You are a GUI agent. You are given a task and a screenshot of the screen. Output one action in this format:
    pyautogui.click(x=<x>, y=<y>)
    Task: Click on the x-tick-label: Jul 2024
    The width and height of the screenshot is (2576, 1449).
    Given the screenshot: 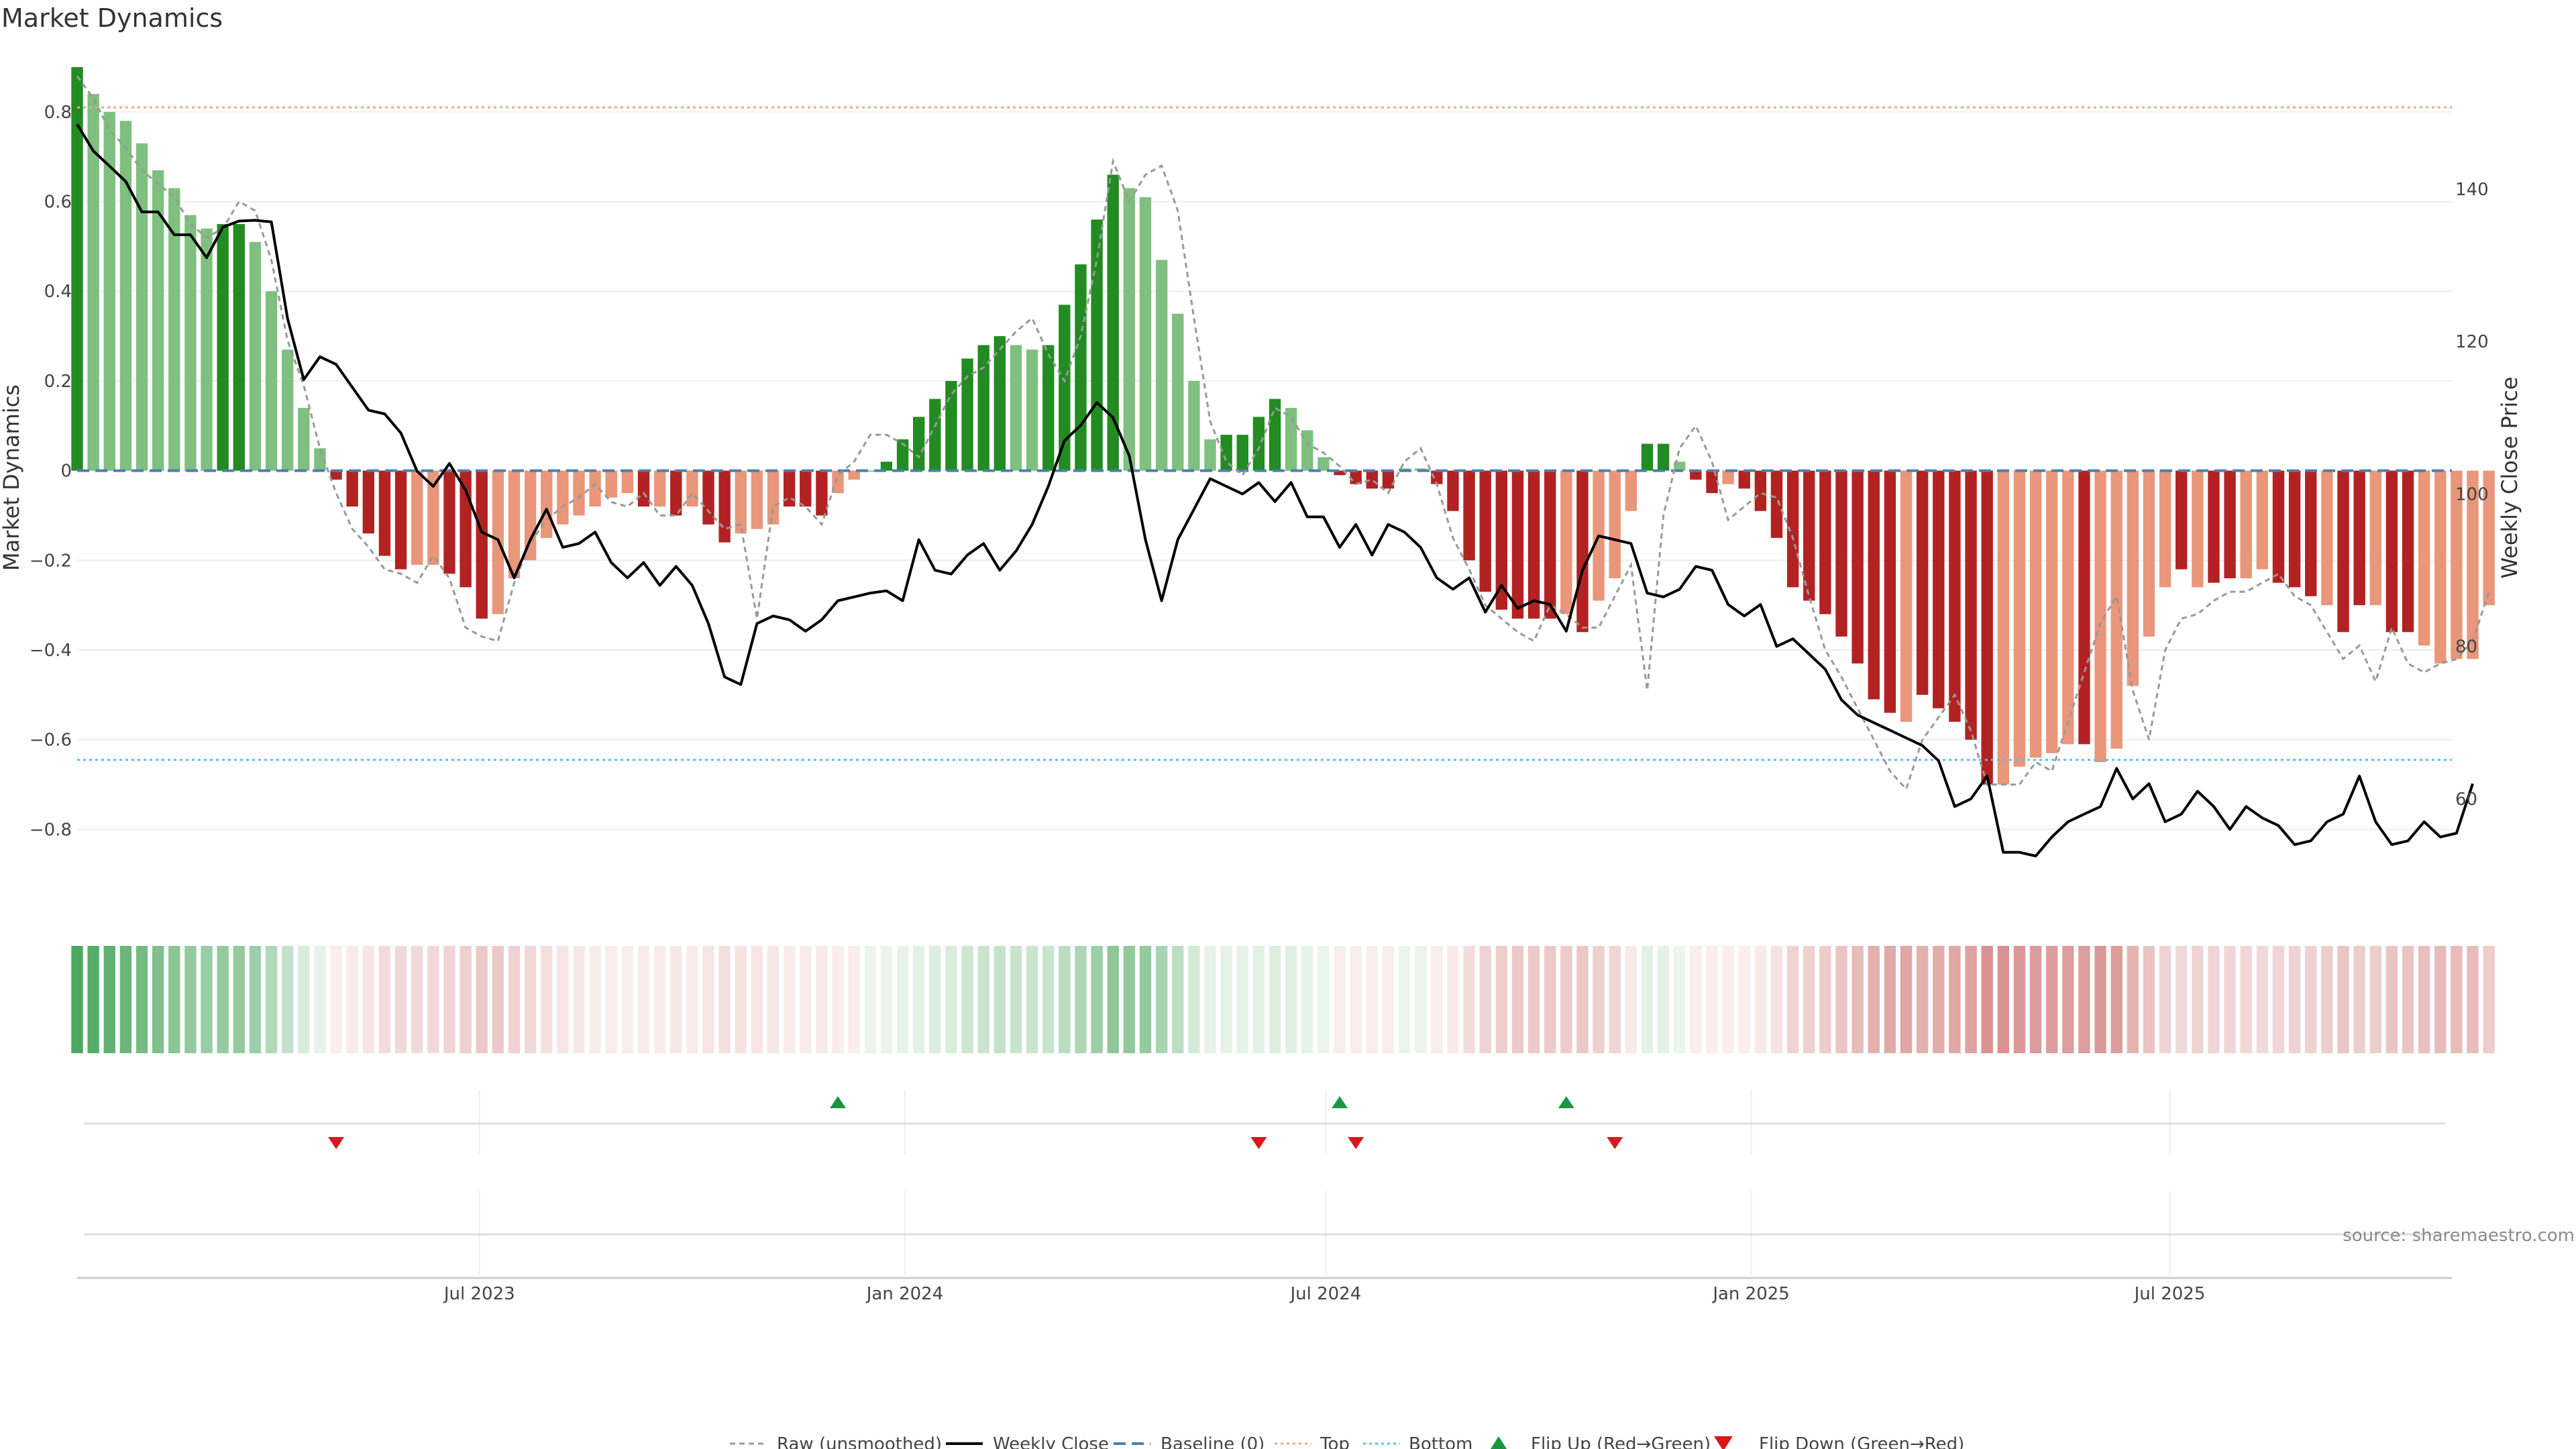 What is the action you would take?
    pyautogui.click(x=1325, y=1294)
    